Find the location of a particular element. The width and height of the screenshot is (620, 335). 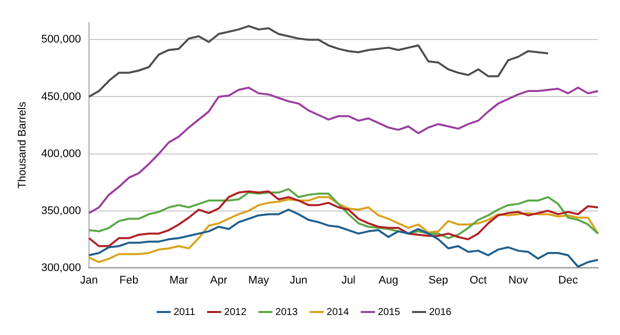

legend-label: 2014 is located at coordinates (338, 312).